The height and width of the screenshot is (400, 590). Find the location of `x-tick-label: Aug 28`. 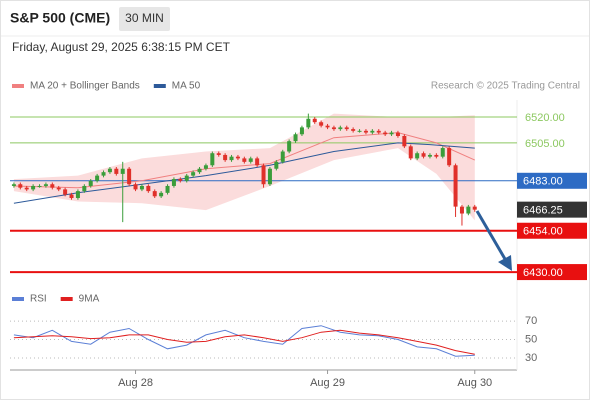

x-tick-label: Aug 28 is located at coordinates (135, 383).